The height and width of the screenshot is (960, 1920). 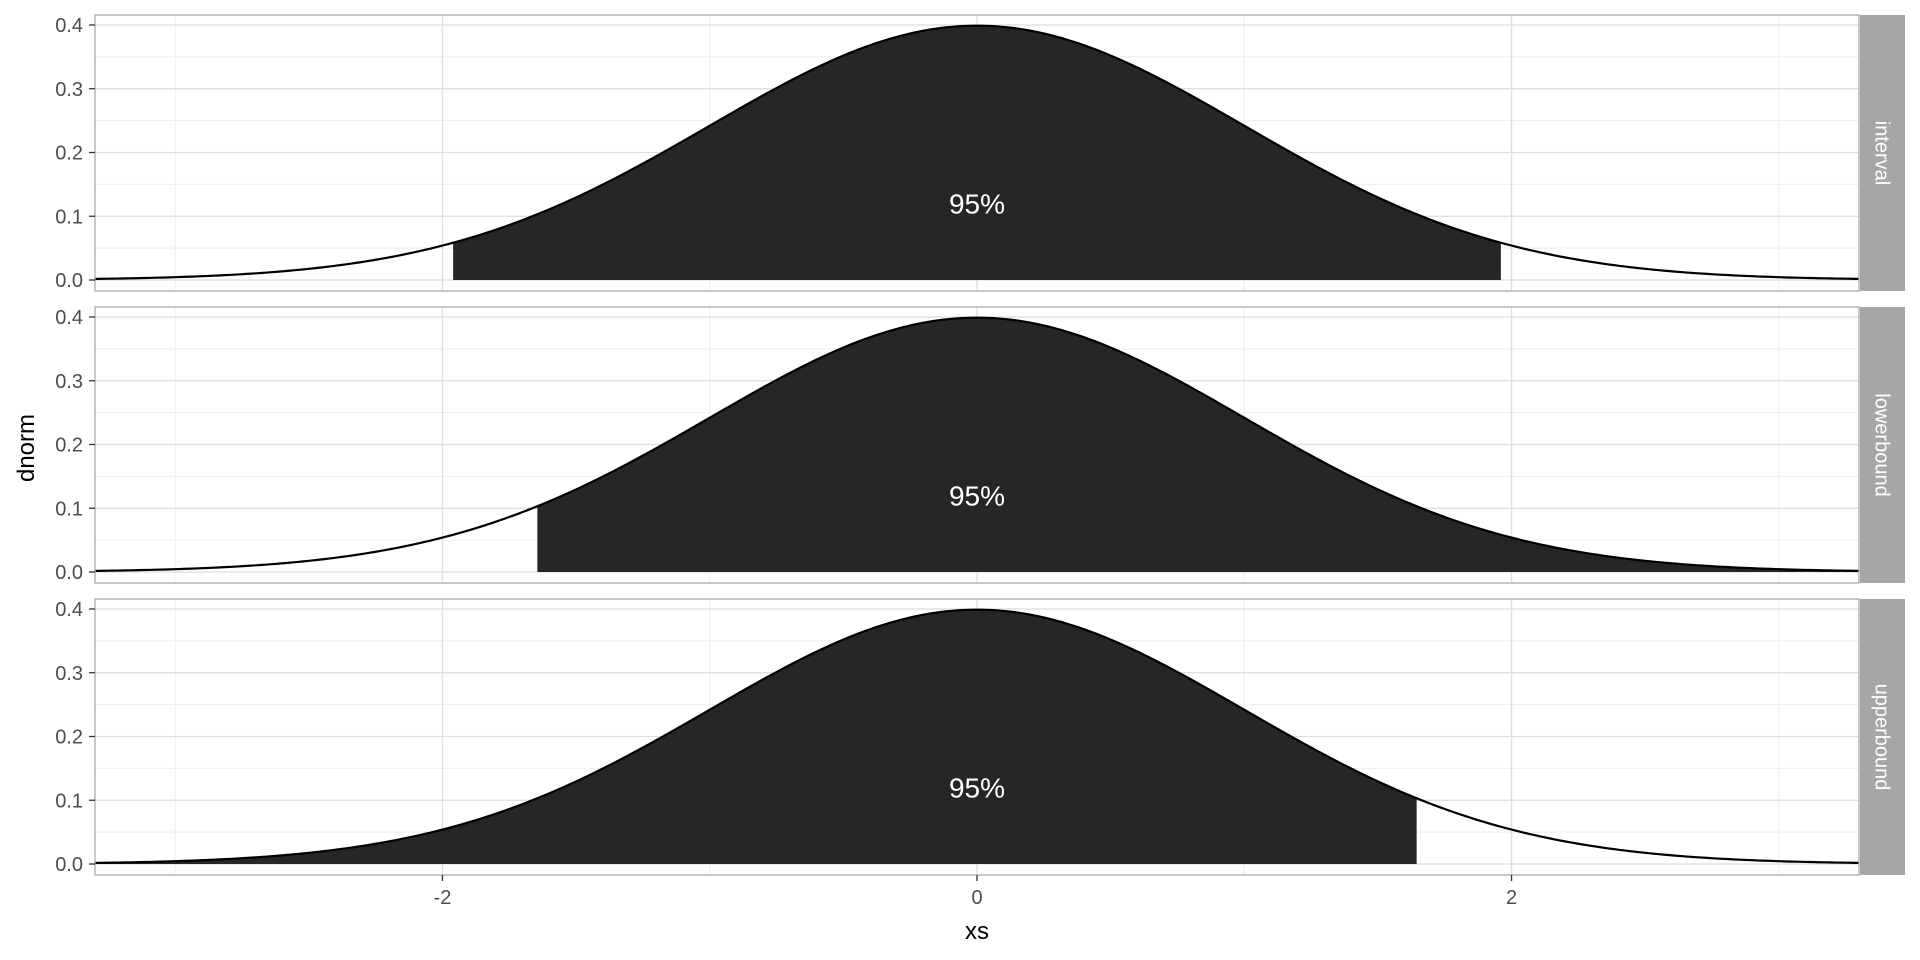 What do you see at coordinates (443, 898) in the screenshot?
I see `x-tick-label: -2` at bounding box center [443, 898].